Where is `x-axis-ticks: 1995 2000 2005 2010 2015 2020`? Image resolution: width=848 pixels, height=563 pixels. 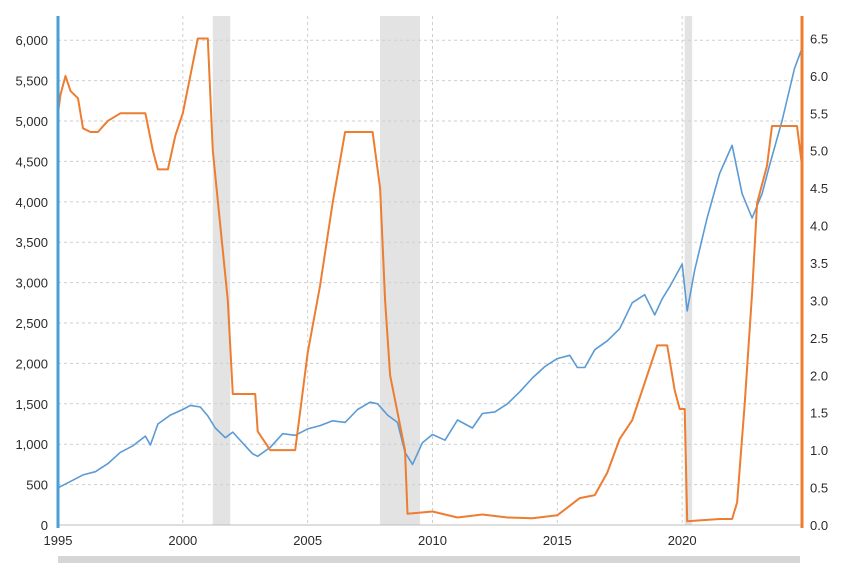
x-axis-ticks: 1995 2000 2005 2010 2015 2020 is located at coordinates (370, 540).